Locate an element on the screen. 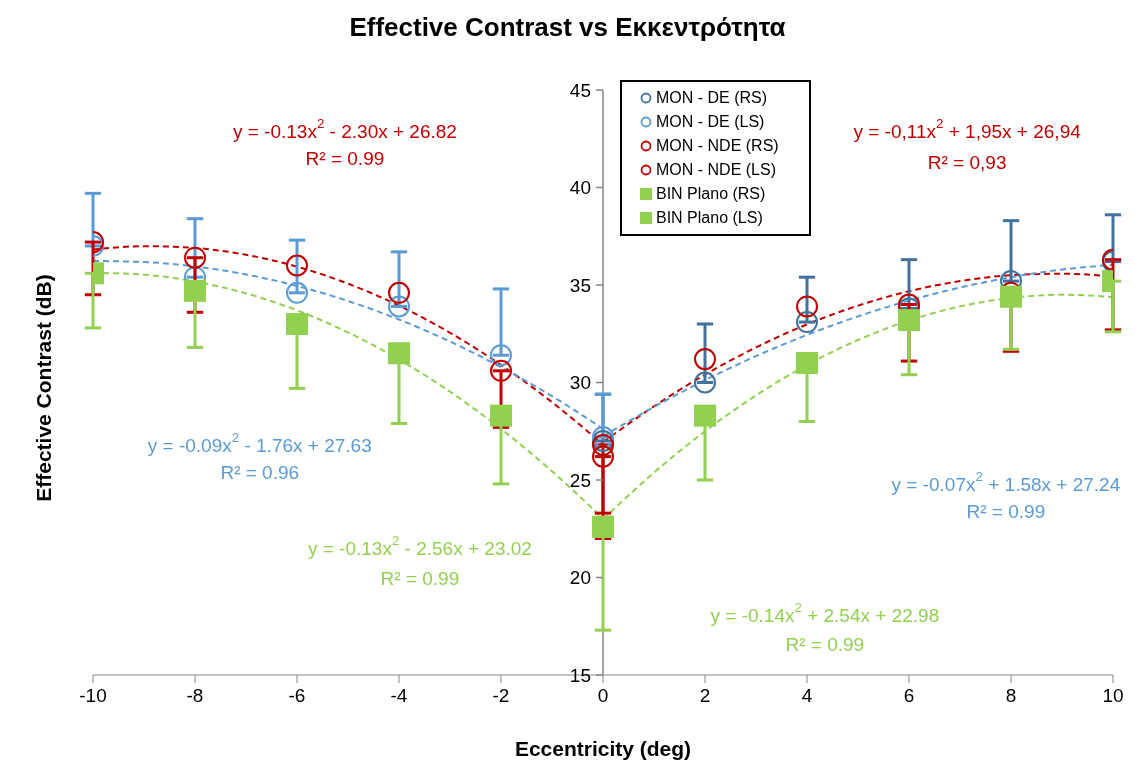 This screenshot has height=772, width=1135. annotation: y = -0.09x$^{2}$ - 1.76x + 27.63 is located at coordinates (259, 442).